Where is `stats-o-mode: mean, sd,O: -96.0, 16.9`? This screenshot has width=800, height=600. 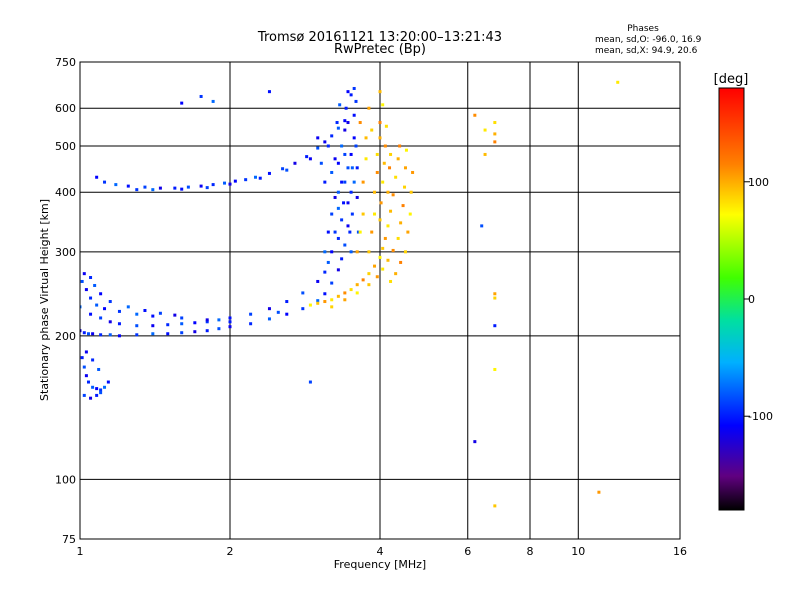
stats-o-mode: mean, sd,O: -96.0, 16.9 is located at coordinates (648, 40).